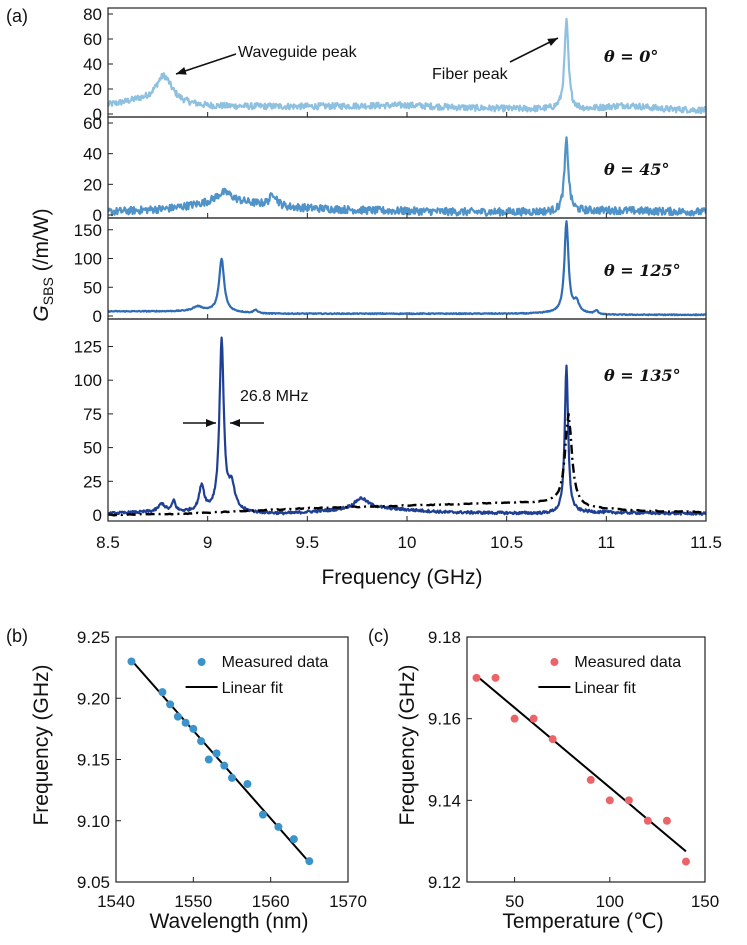  I want to click on subpanel-theta-45: 0 20 40 60 θ = 45°, so click(395, 169).